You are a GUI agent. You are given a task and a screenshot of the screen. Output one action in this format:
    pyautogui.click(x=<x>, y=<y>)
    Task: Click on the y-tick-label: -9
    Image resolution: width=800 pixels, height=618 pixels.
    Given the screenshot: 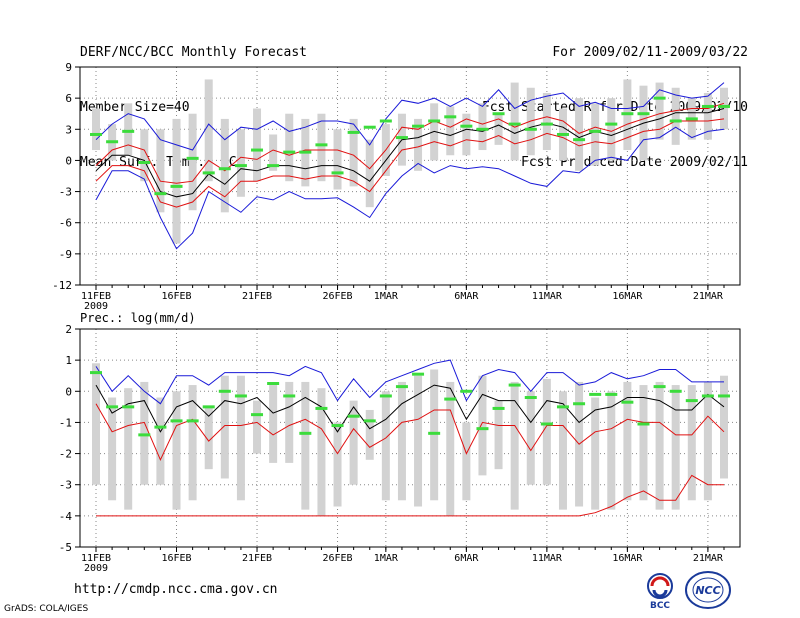 What is the action you would take?
    pyautogui.click(x=65, y=254)
    